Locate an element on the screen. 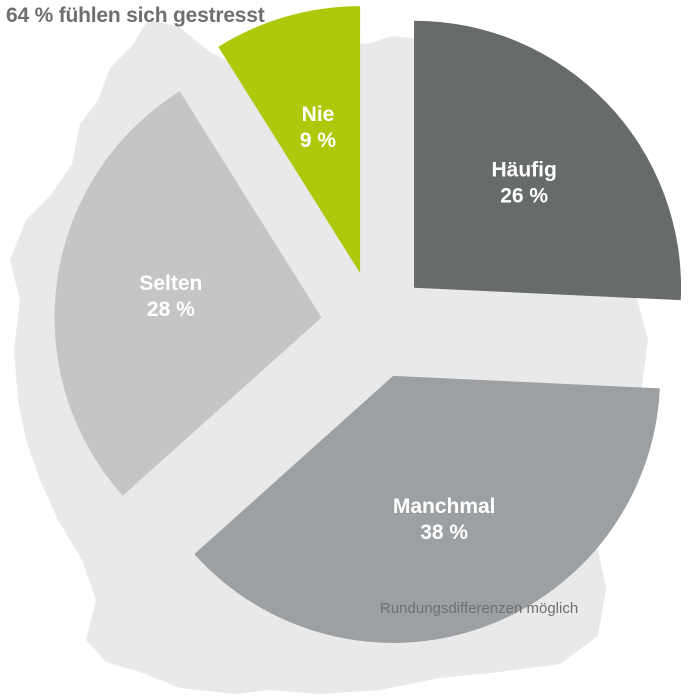 The height and width of the screenshot is (700, 700). slice-label-häufig: Häufig 26 % is located at coordinates (523, 183).